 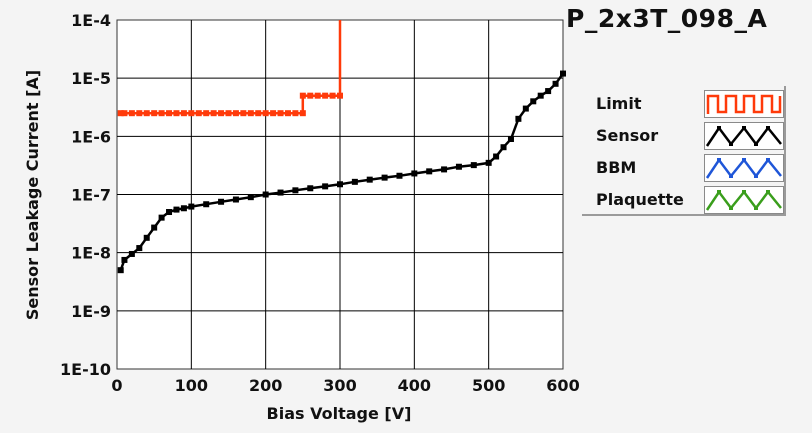 I want to click on x-axis-title: Bias Voltage [V], so click(x=339, y=413).